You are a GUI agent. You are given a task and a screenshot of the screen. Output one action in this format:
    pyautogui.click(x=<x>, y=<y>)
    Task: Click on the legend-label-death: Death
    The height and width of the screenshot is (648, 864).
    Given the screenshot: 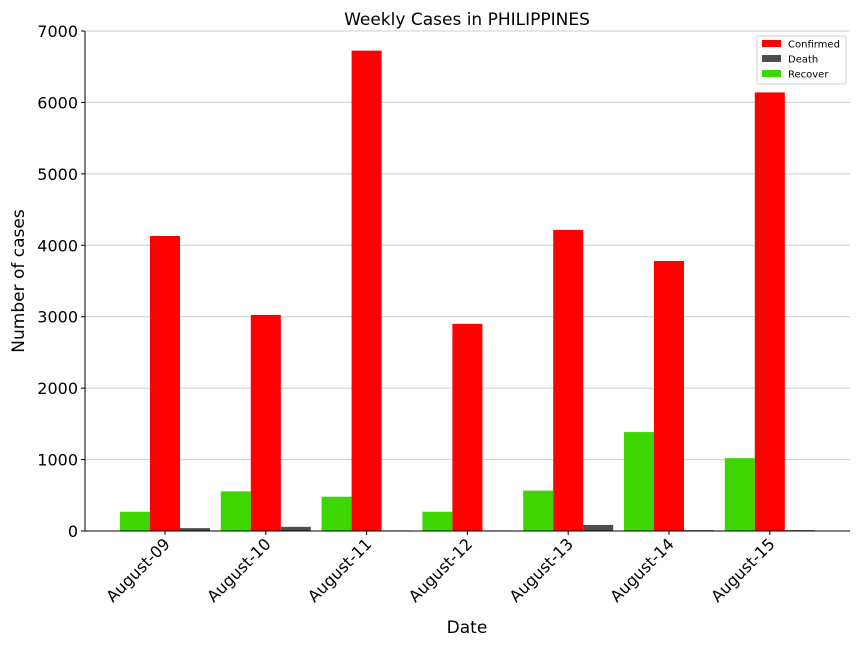 What is the action you would take?
    pyautogui.click(x=803, y=60)
    